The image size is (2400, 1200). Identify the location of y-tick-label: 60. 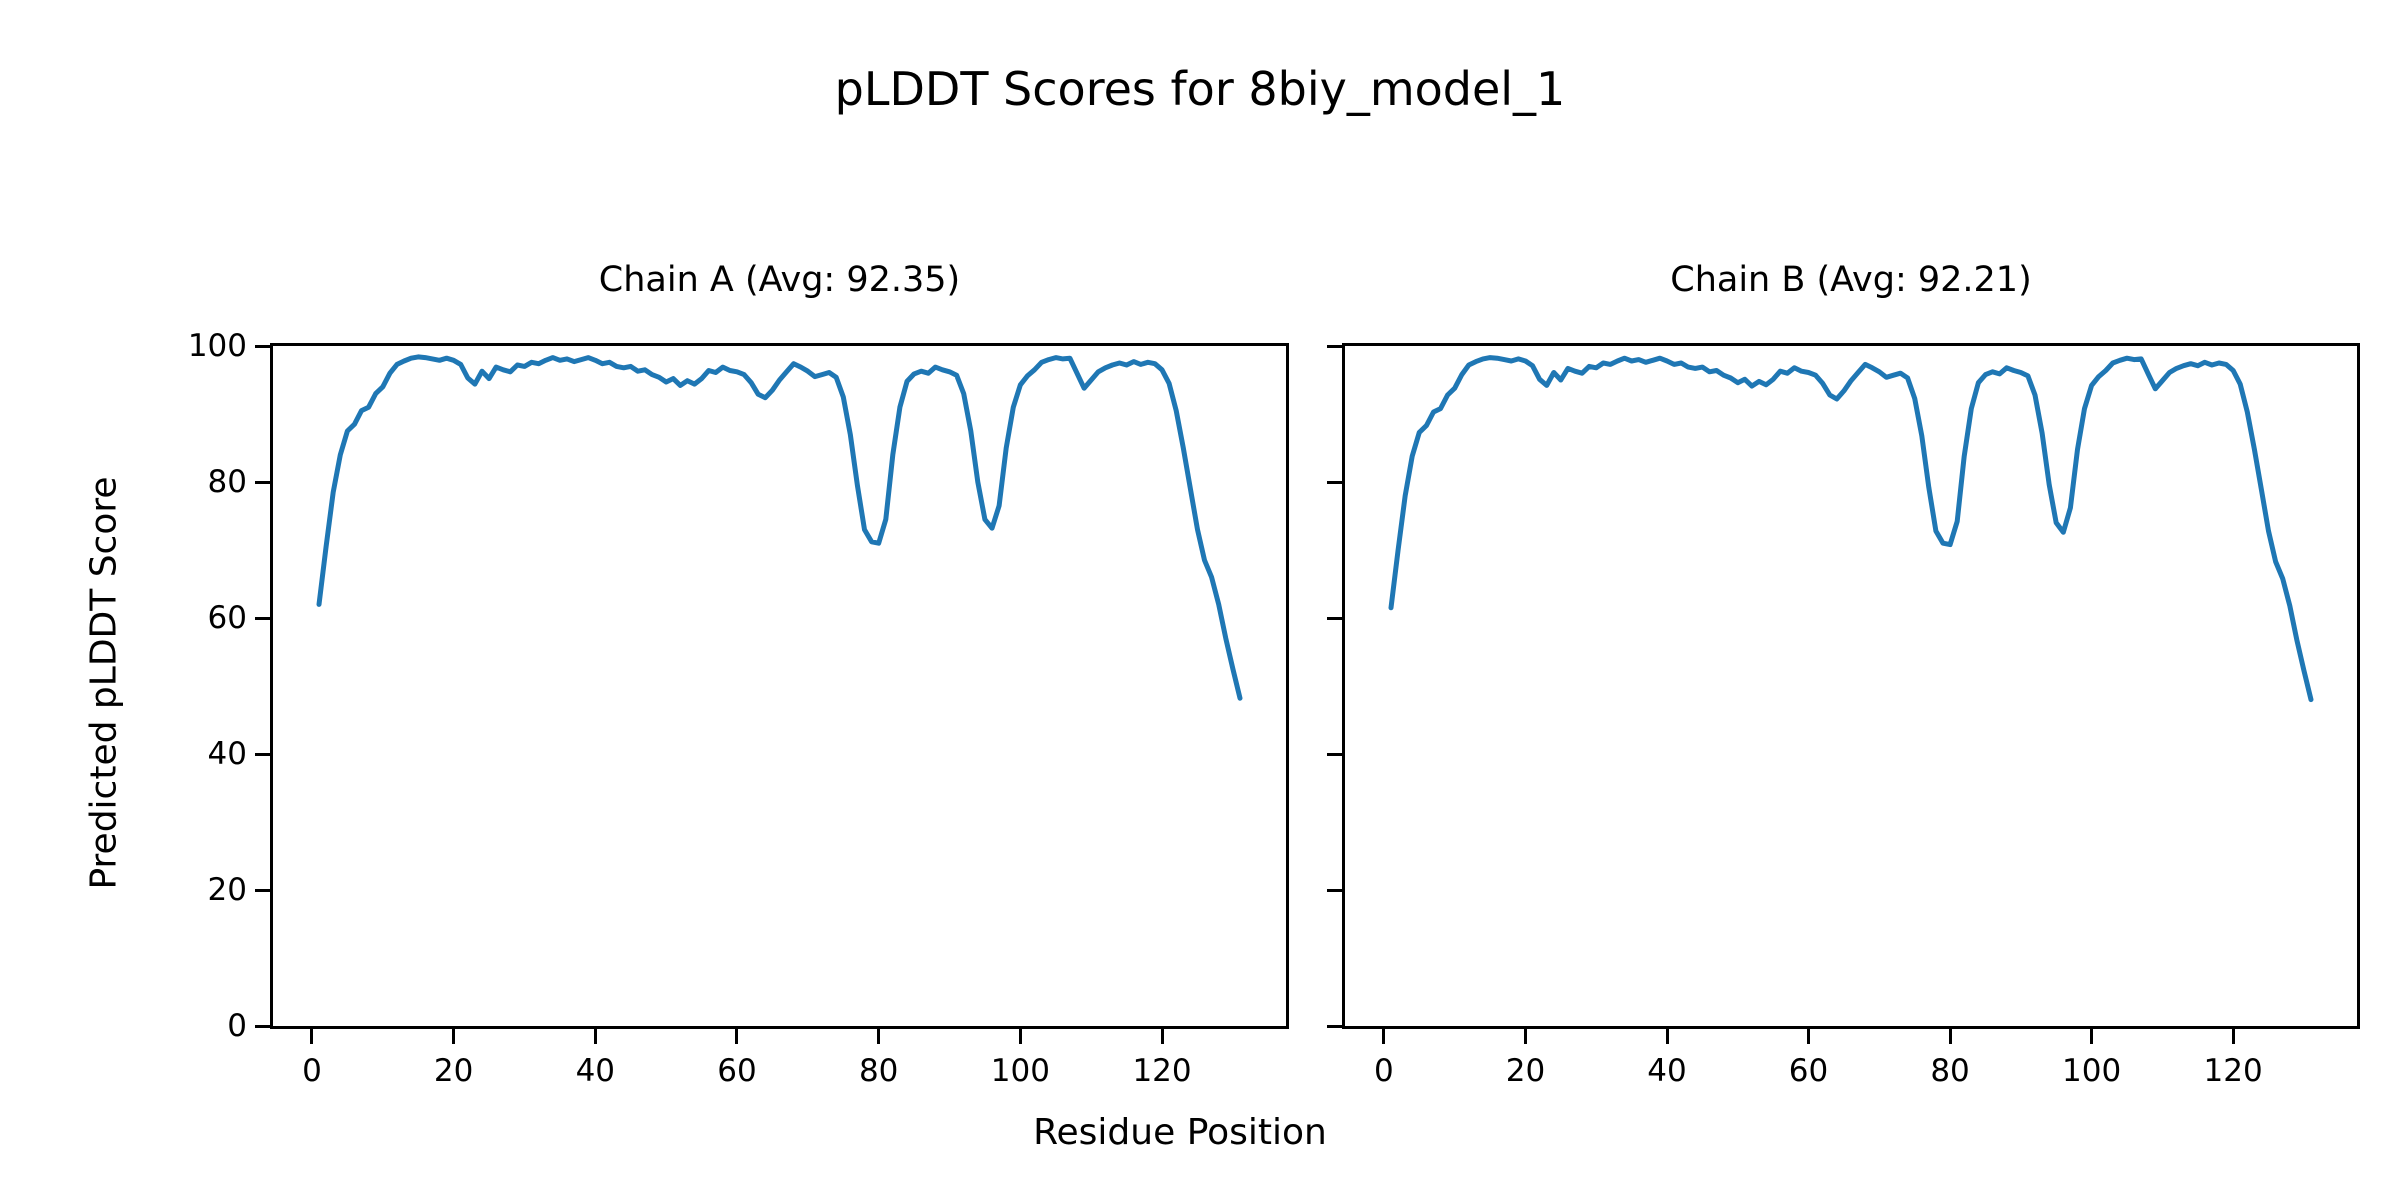
(227, 618).